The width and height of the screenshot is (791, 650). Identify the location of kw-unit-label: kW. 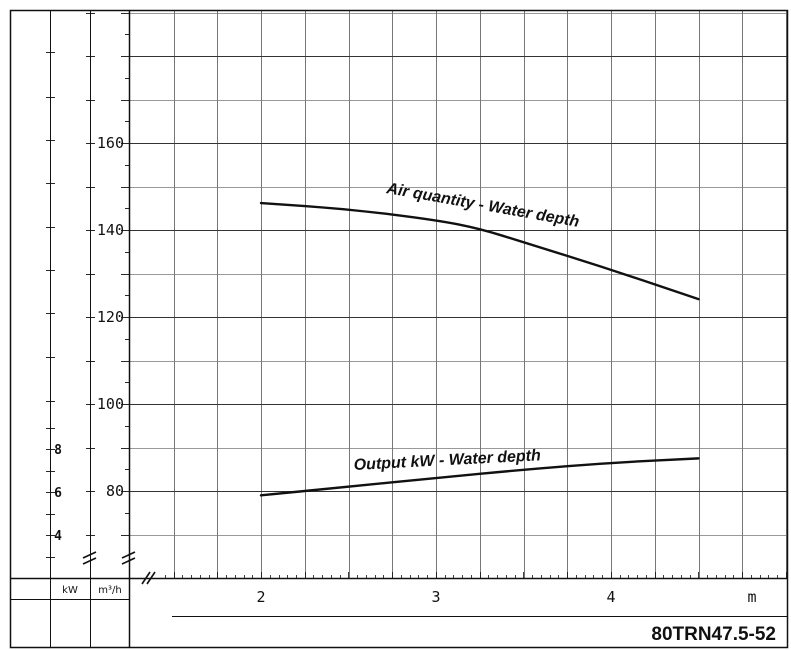
(70, 590).